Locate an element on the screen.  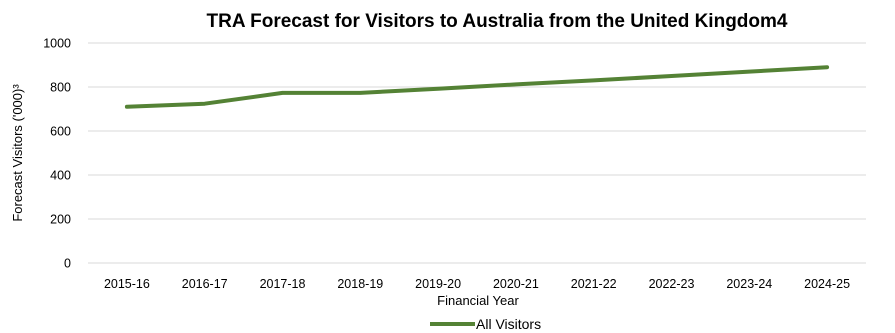
legend: All Visitors is located at coordinates (485, 324).